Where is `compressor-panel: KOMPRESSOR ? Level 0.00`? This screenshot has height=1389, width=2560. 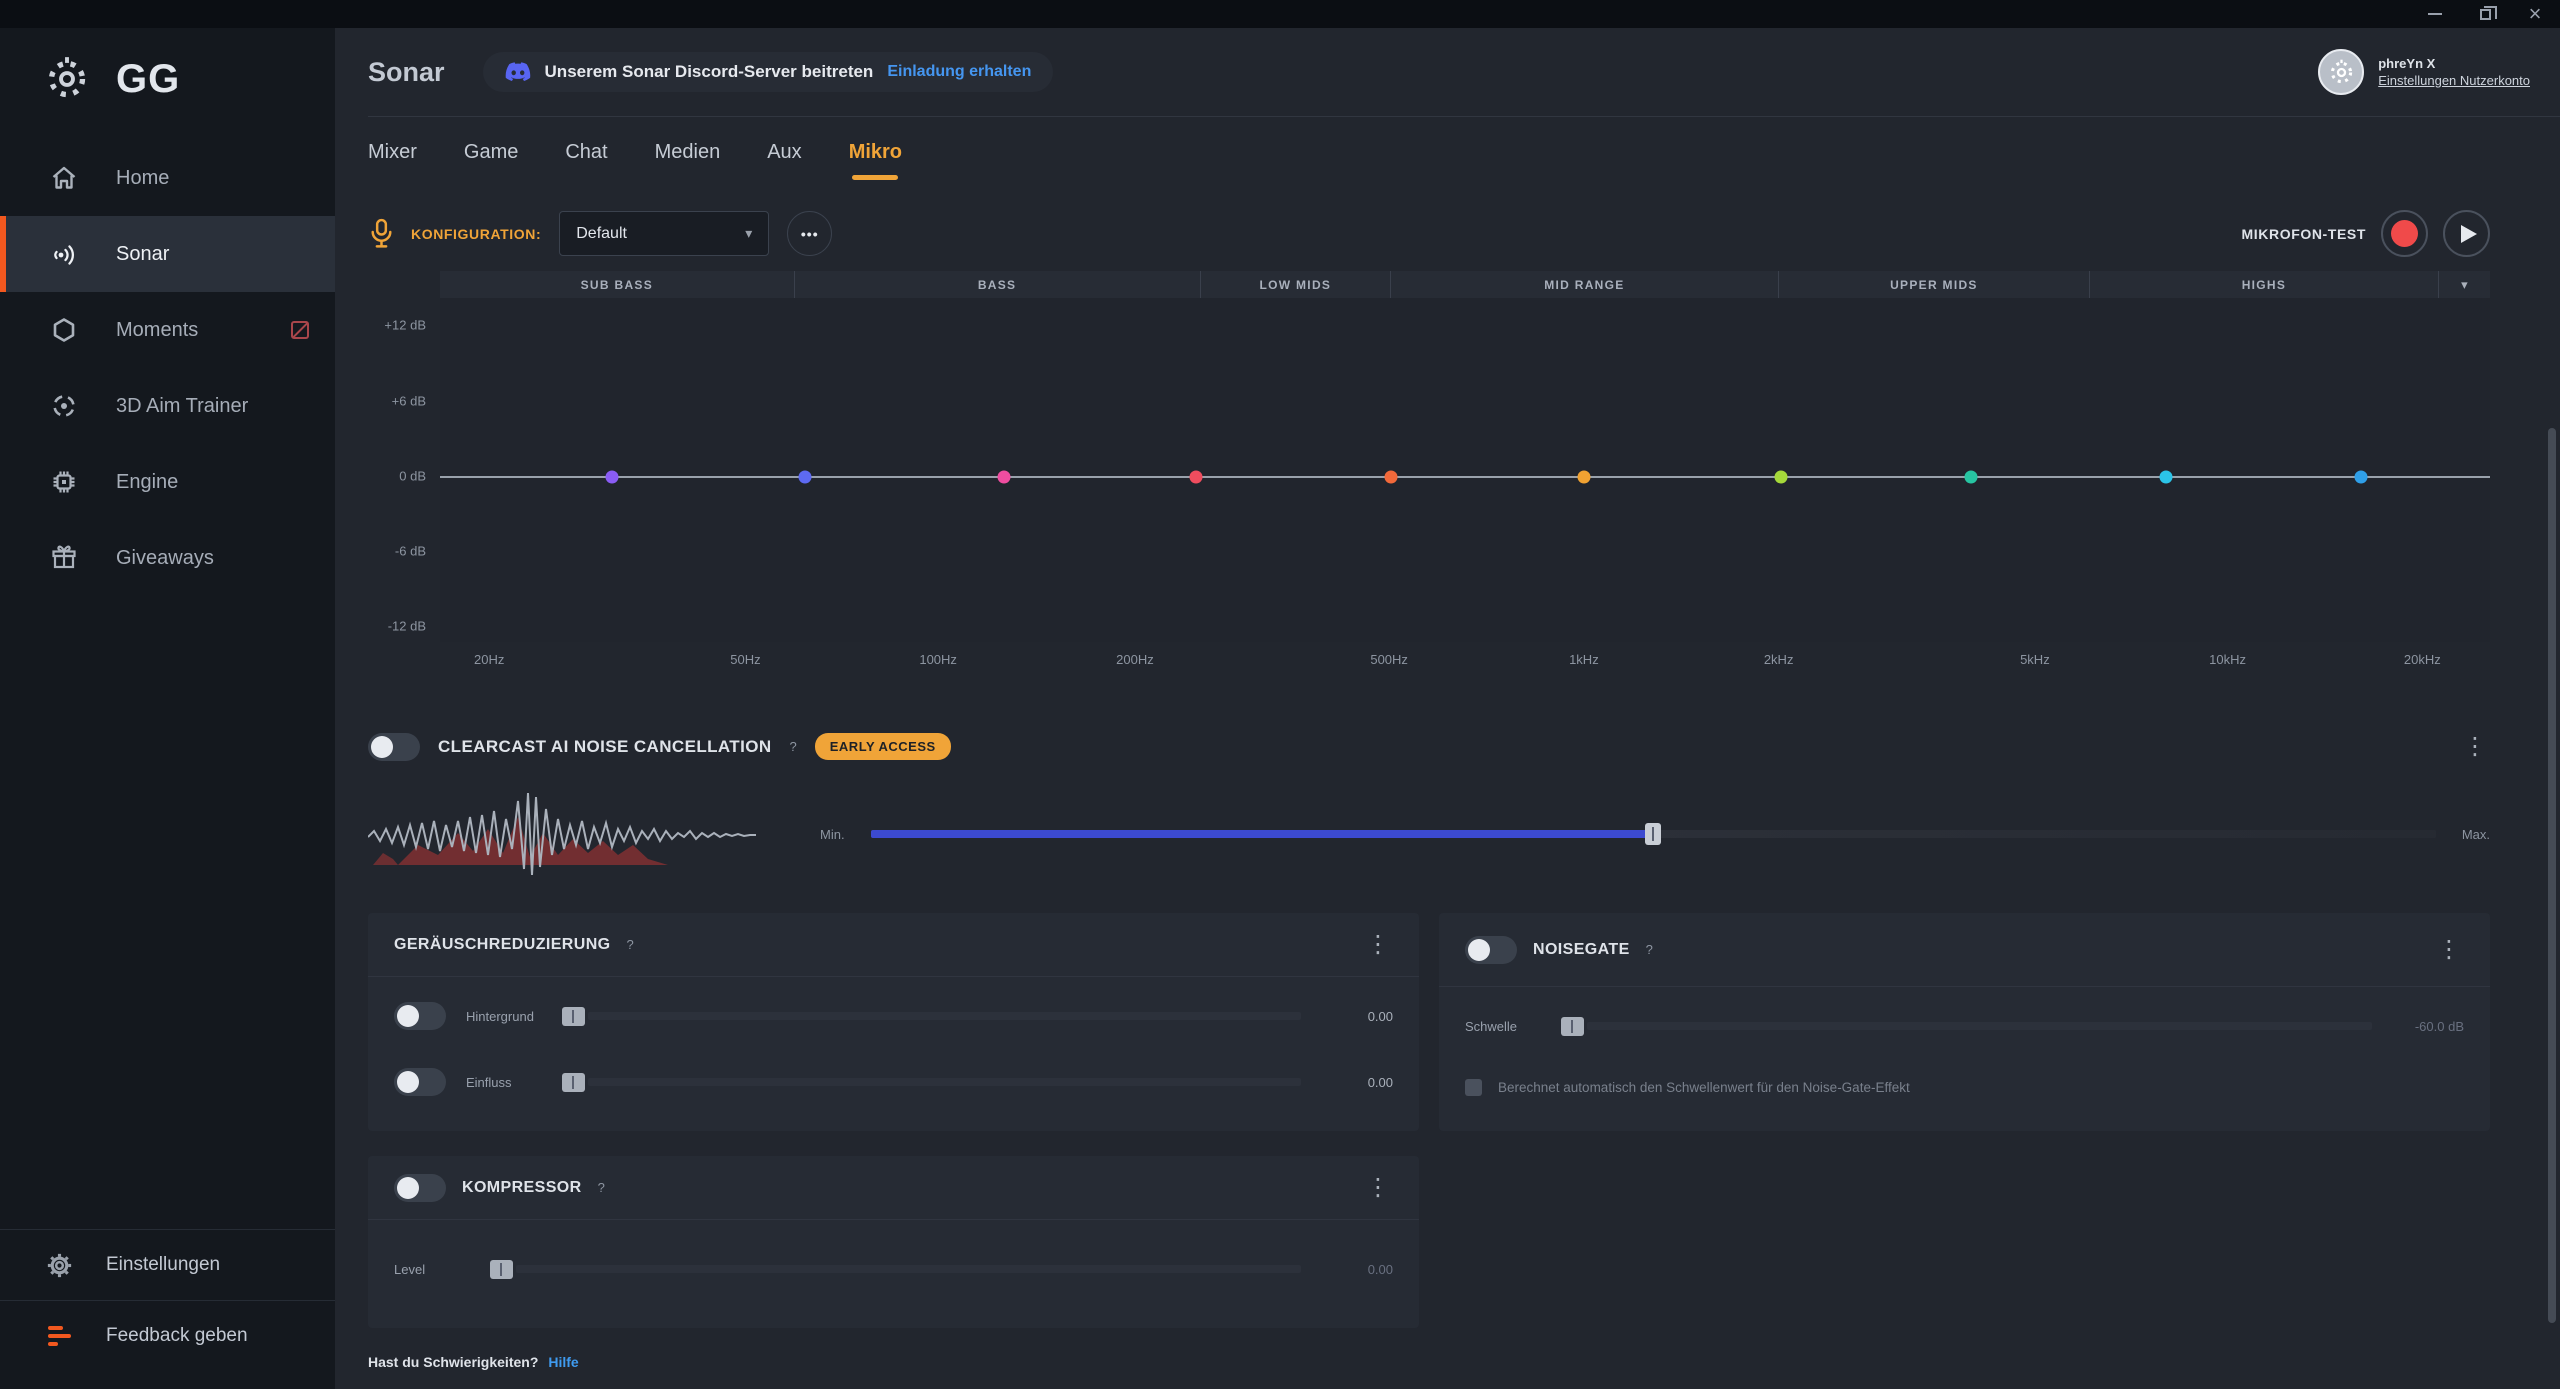
compressor-panel: KOMPRESSOR ? Level 0.00 is located at coordinates (893, 1242).